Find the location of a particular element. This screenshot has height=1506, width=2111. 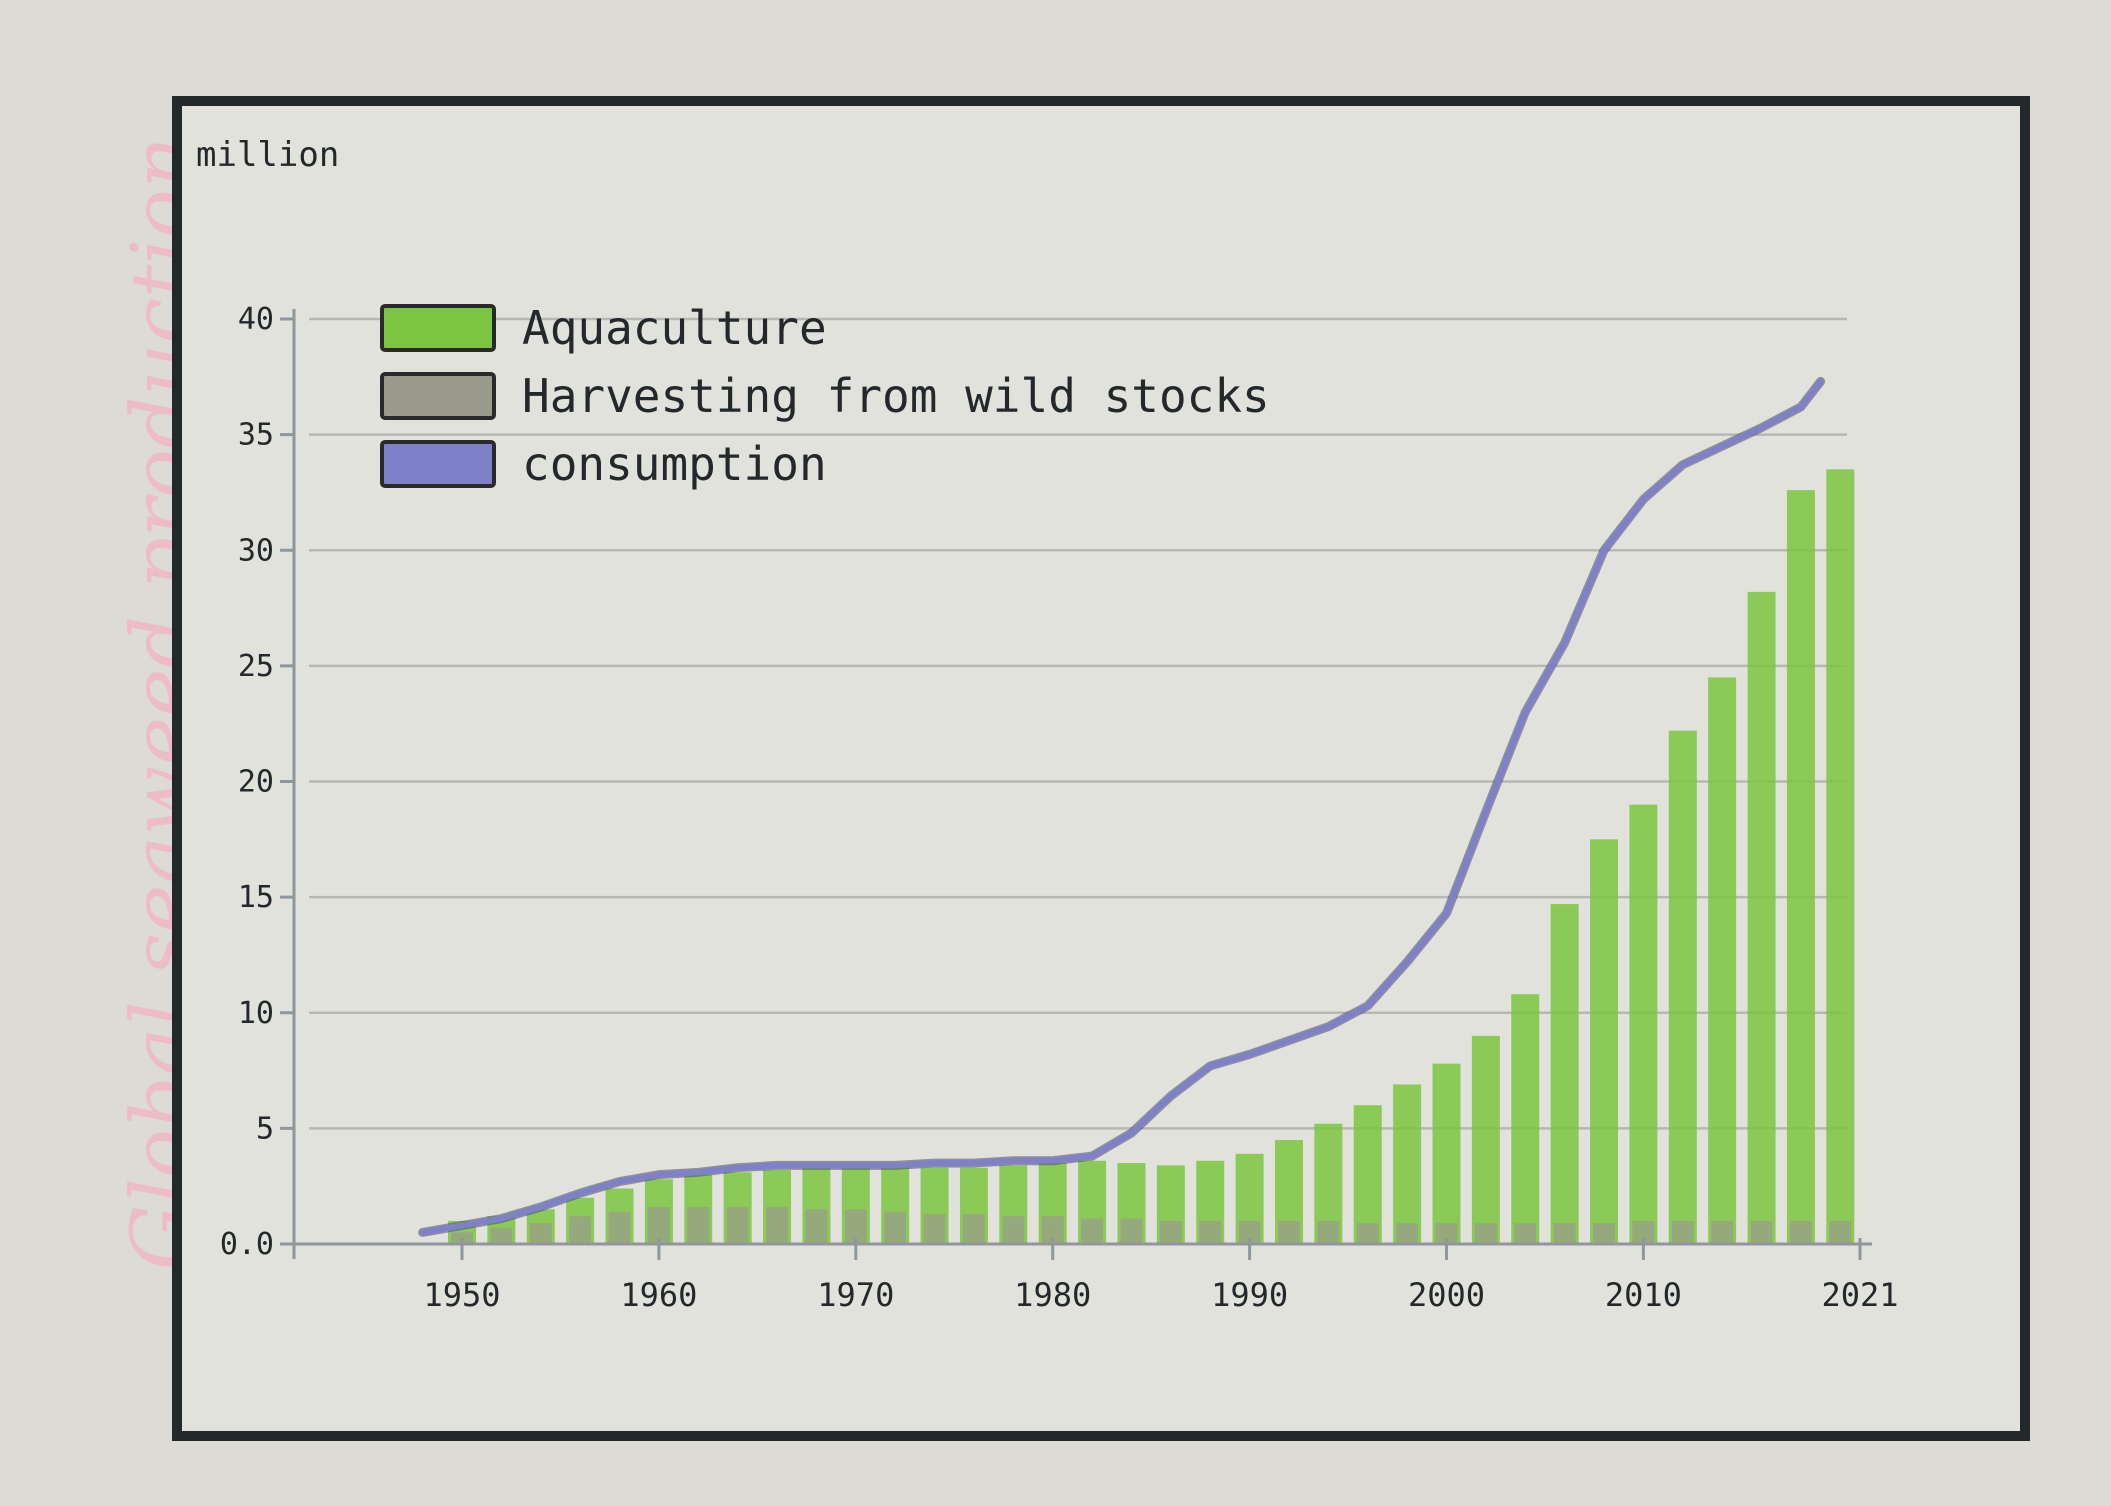

y-tick-label: 10 is located at coordinates (256, 1013).